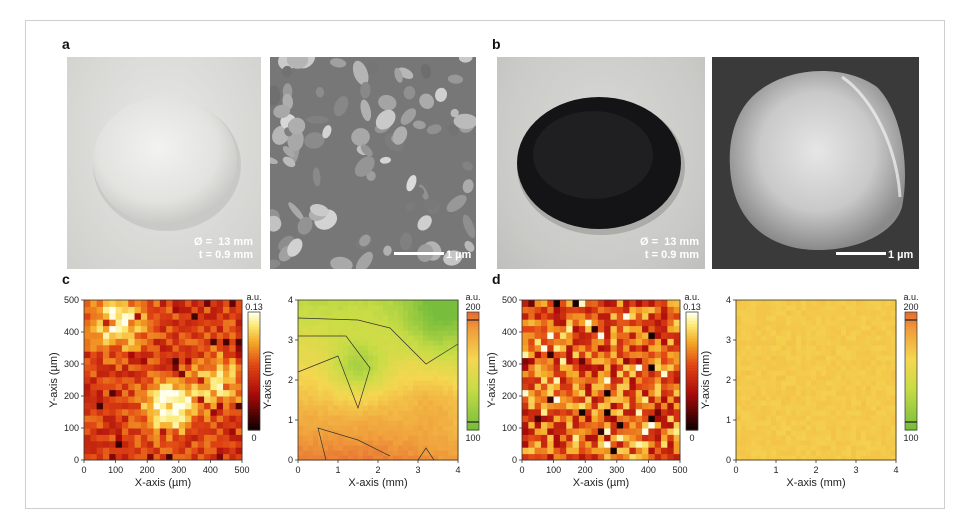 The width and height of the screenshot is (970, 529). I want to click on y-tick-label: 500, so click(509, 300).